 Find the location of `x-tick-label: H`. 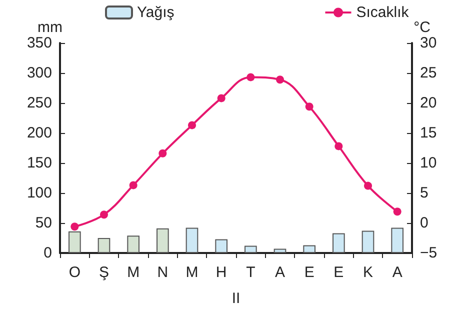

x-tick-label: H is located at coordinates (221, 272).